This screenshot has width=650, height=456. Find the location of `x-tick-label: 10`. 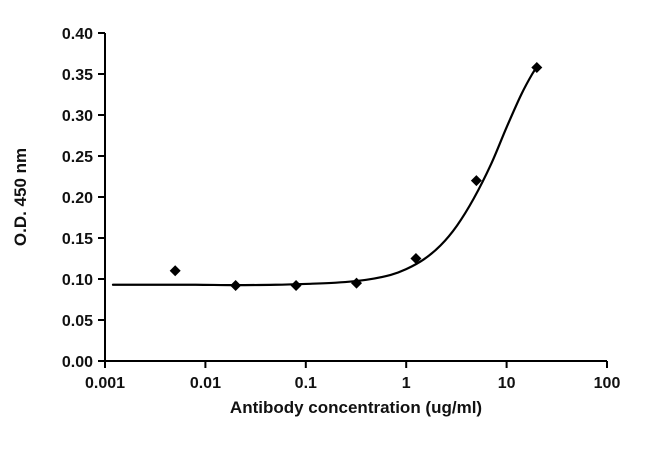

x-tick-label: 10 is located at coordinates (507, 383).